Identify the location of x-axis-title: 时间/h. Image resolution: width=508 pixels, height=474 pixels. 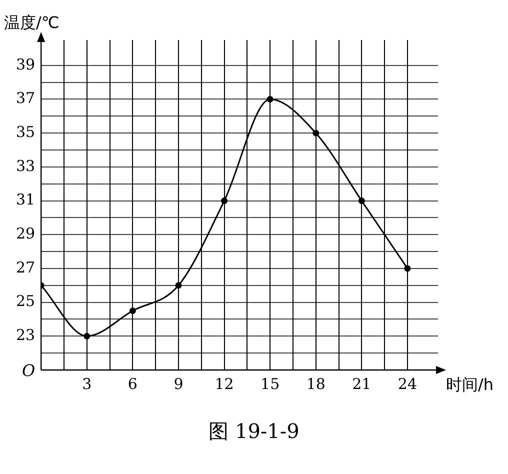
(470, 384).